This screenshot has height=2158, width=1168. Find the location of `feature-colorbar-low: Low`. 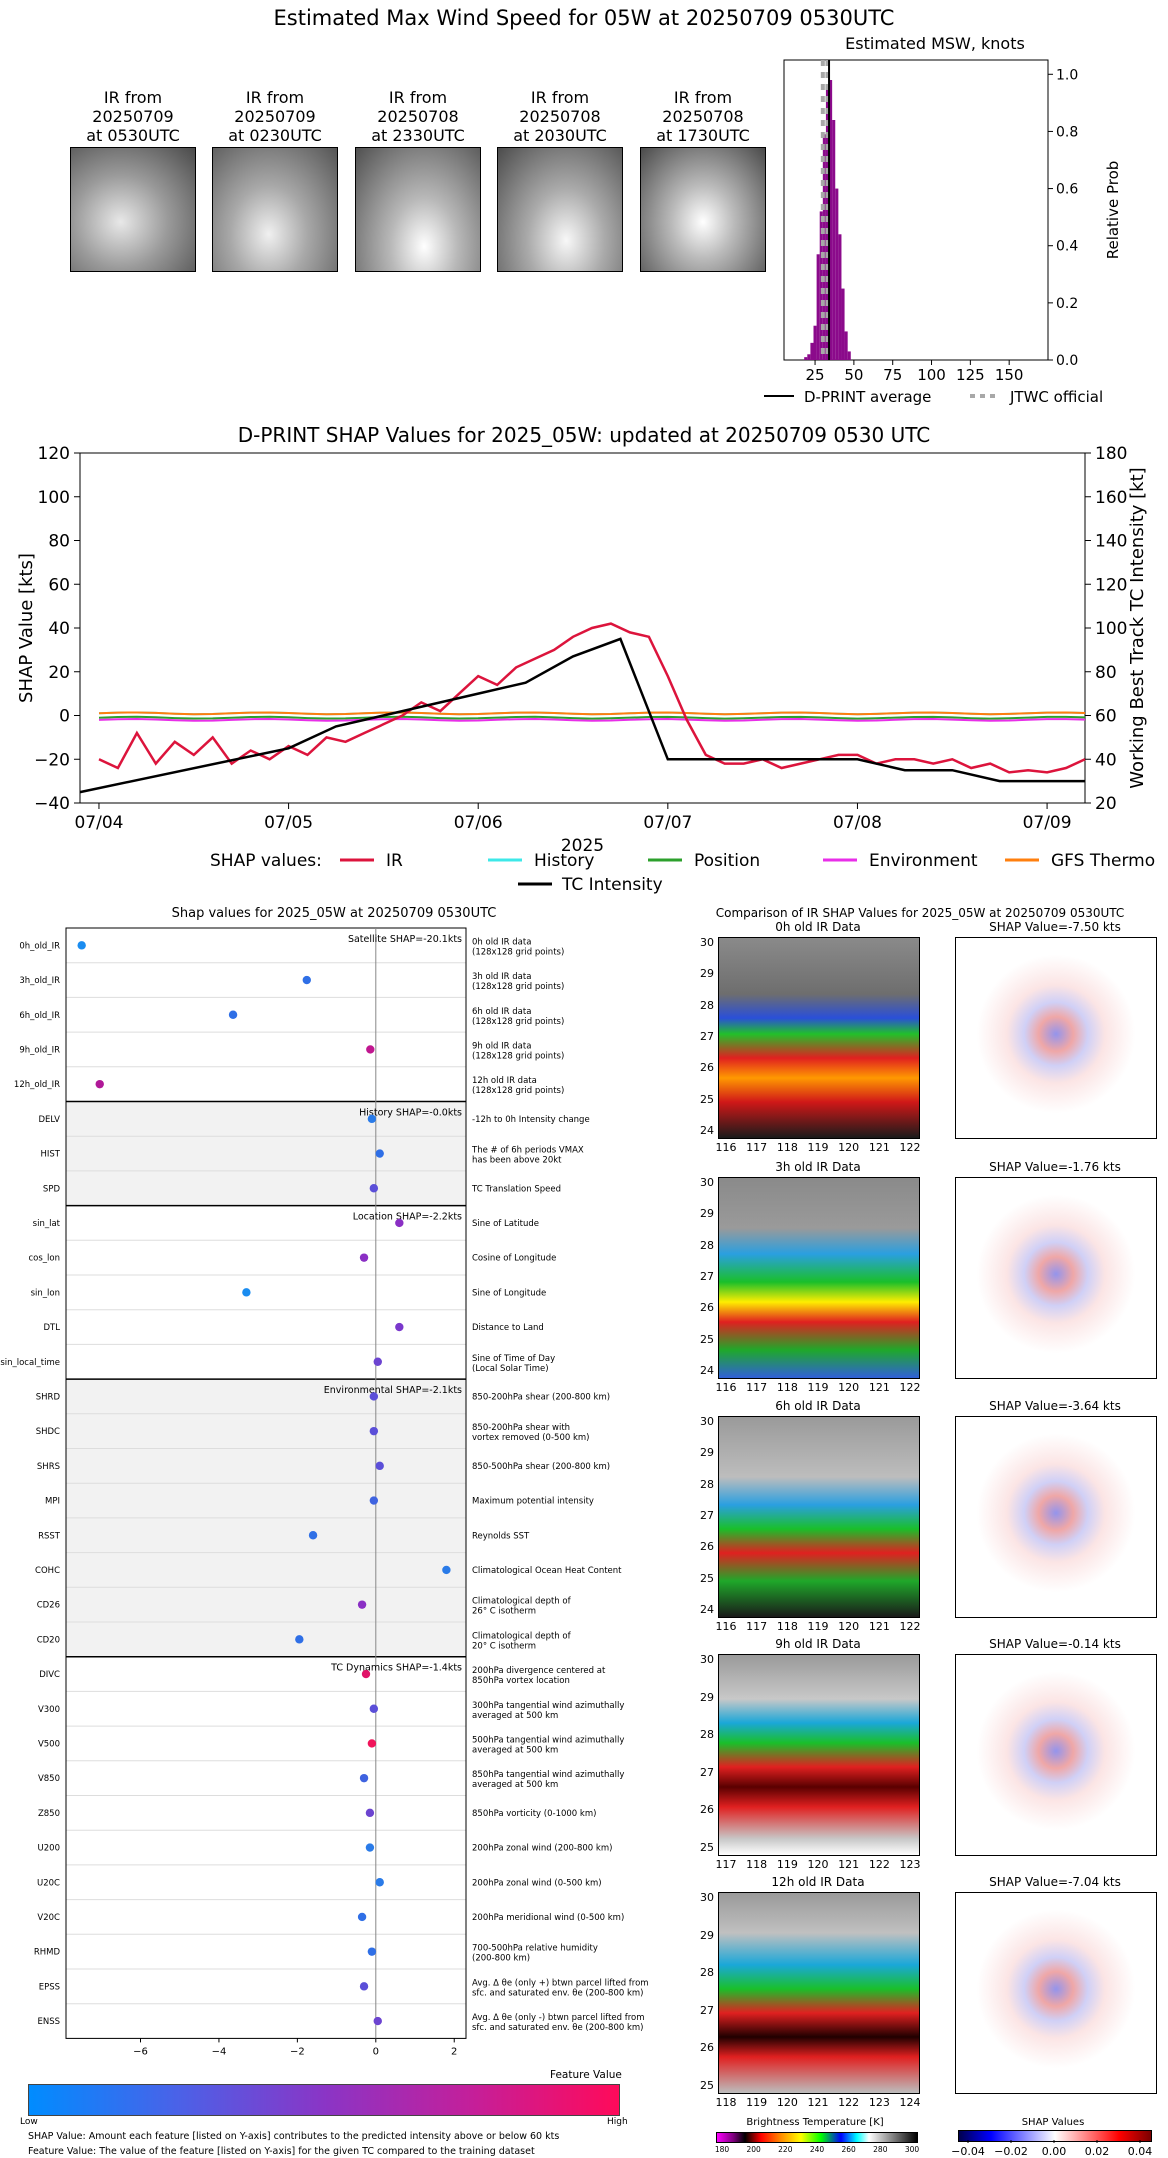

feature-colorbar-low: Low is located at coordinates (29, 2122).